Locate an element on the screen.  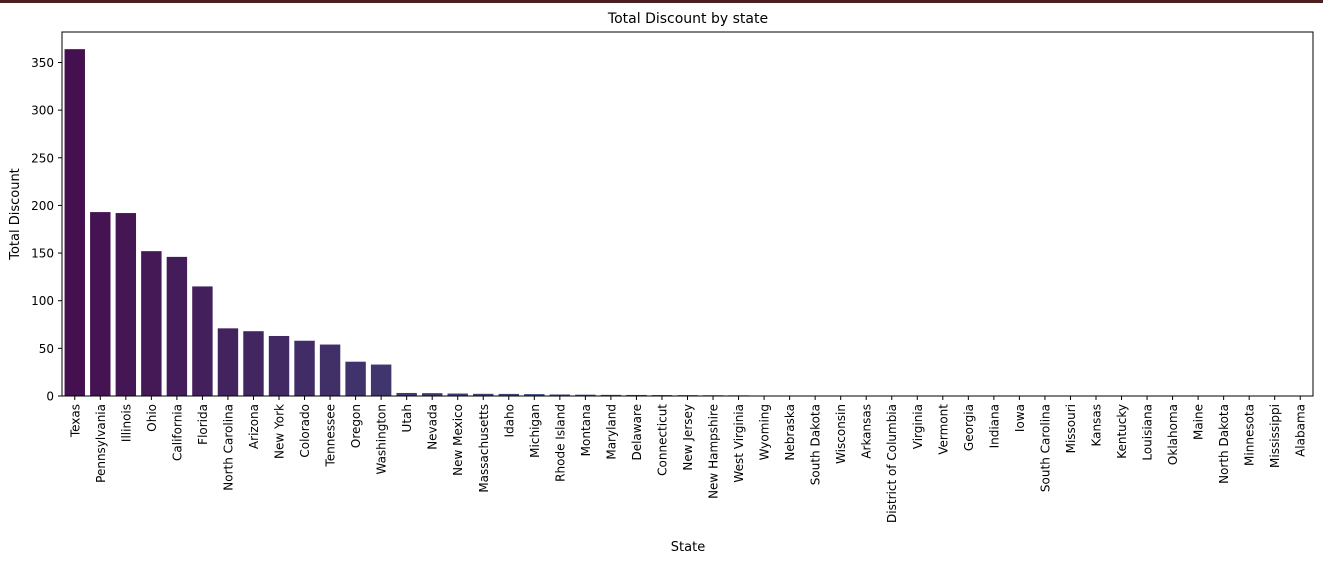
bar-florida is located at coordinates (202, 341).